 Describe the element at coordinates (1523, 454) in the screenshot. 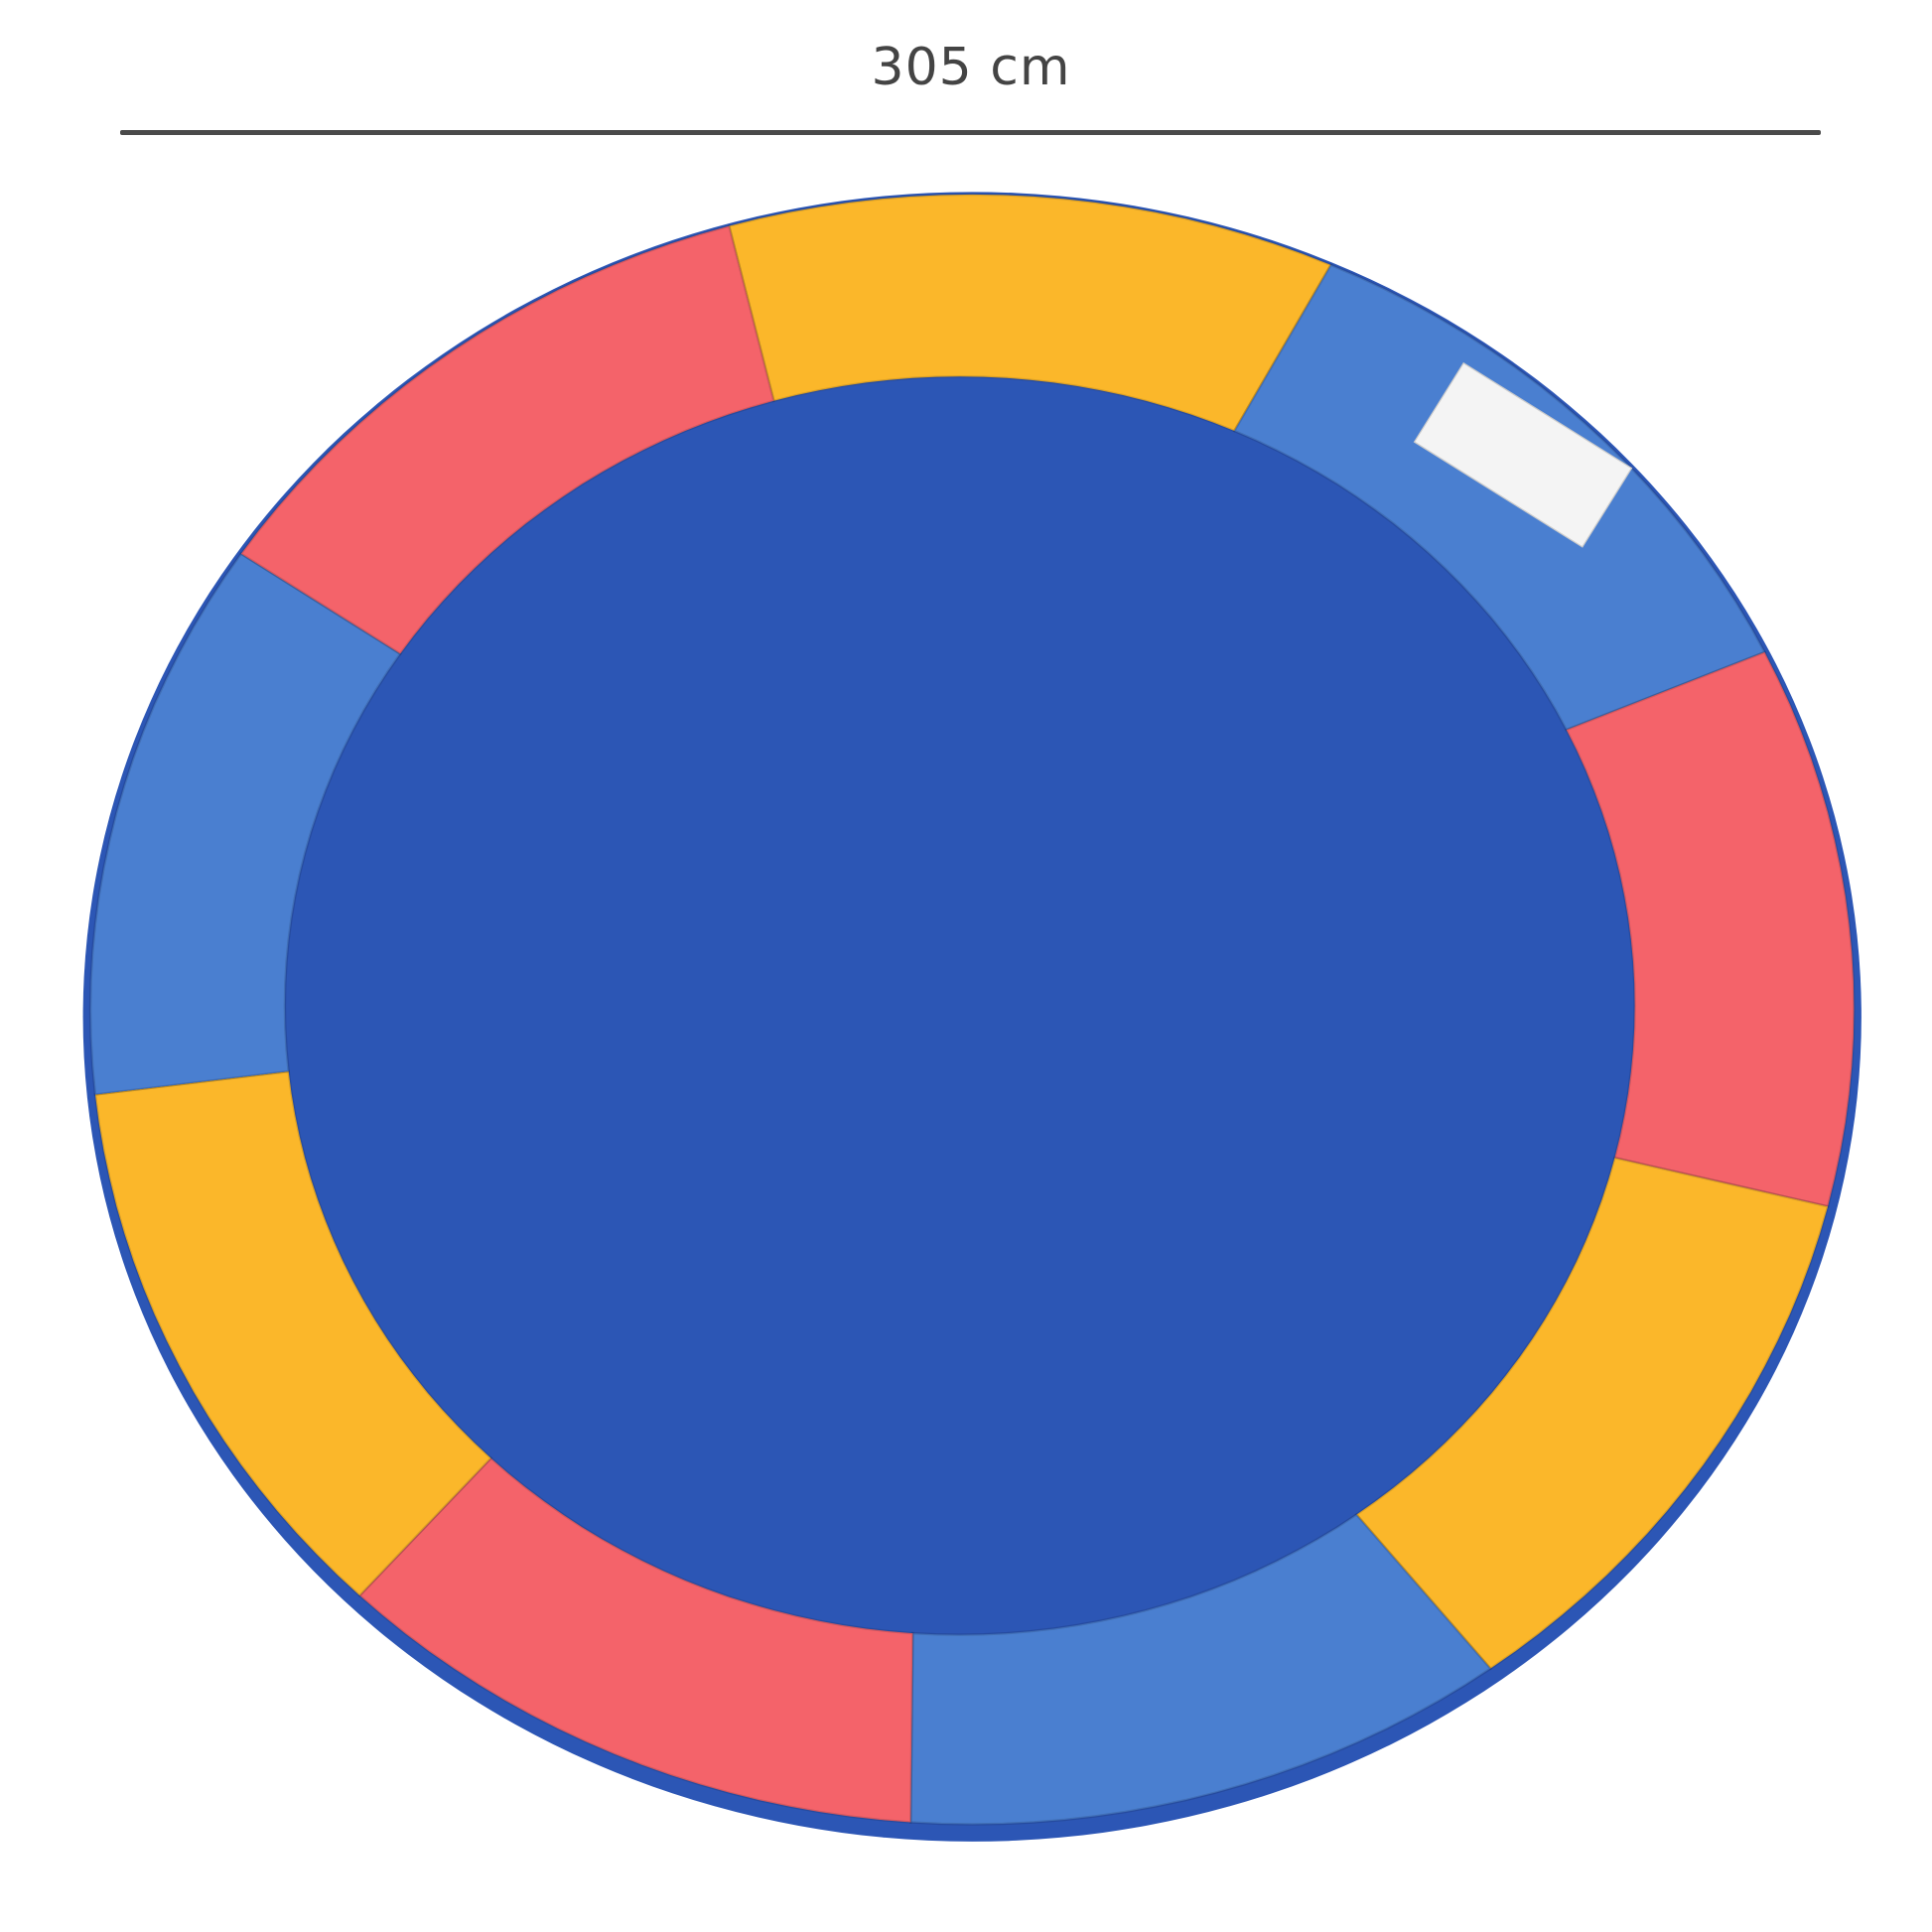

I see `warning-label-sticker` at that location.